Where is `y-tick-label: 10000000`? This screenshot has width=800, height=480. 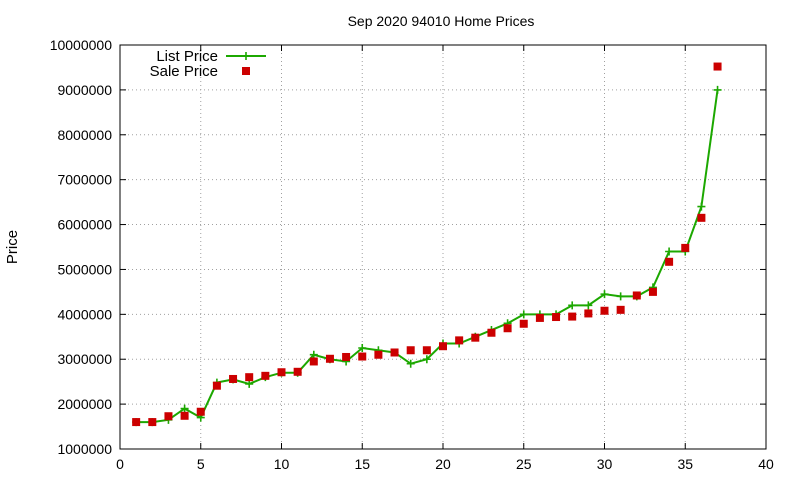
y-tick-label: 10000000 is located at coordinates (81, 45).